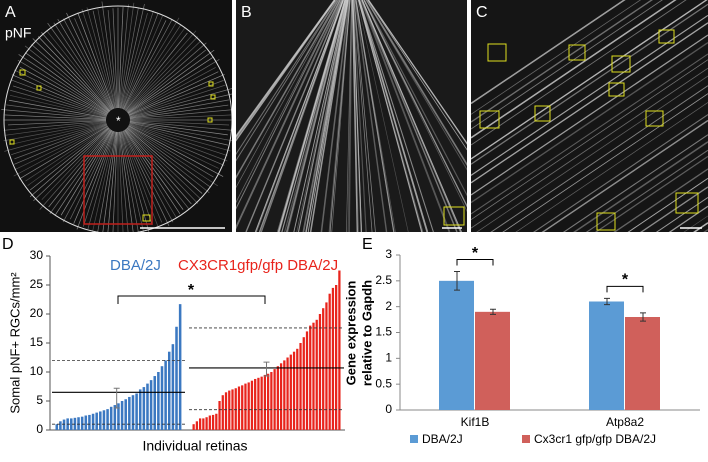  What do you see at coordinates (246, 12) in the screenshot?
I see `panel-label: B` at bounding box center [246, 12].